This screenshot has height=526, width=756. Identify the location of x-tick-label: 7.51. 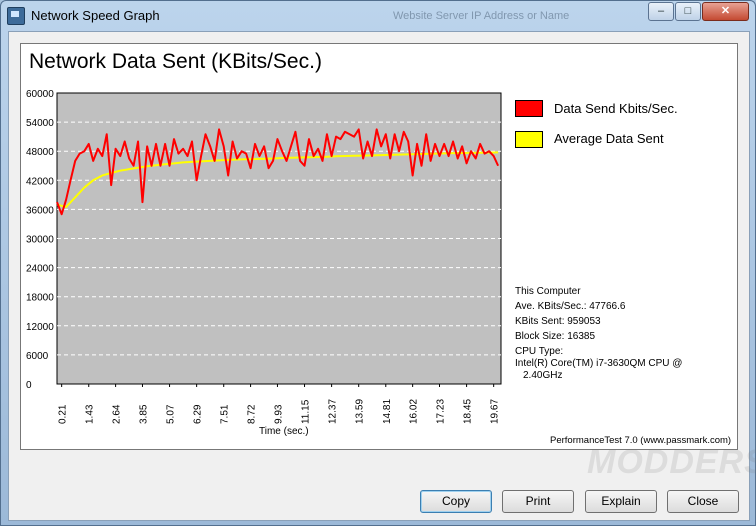
(225, 414).